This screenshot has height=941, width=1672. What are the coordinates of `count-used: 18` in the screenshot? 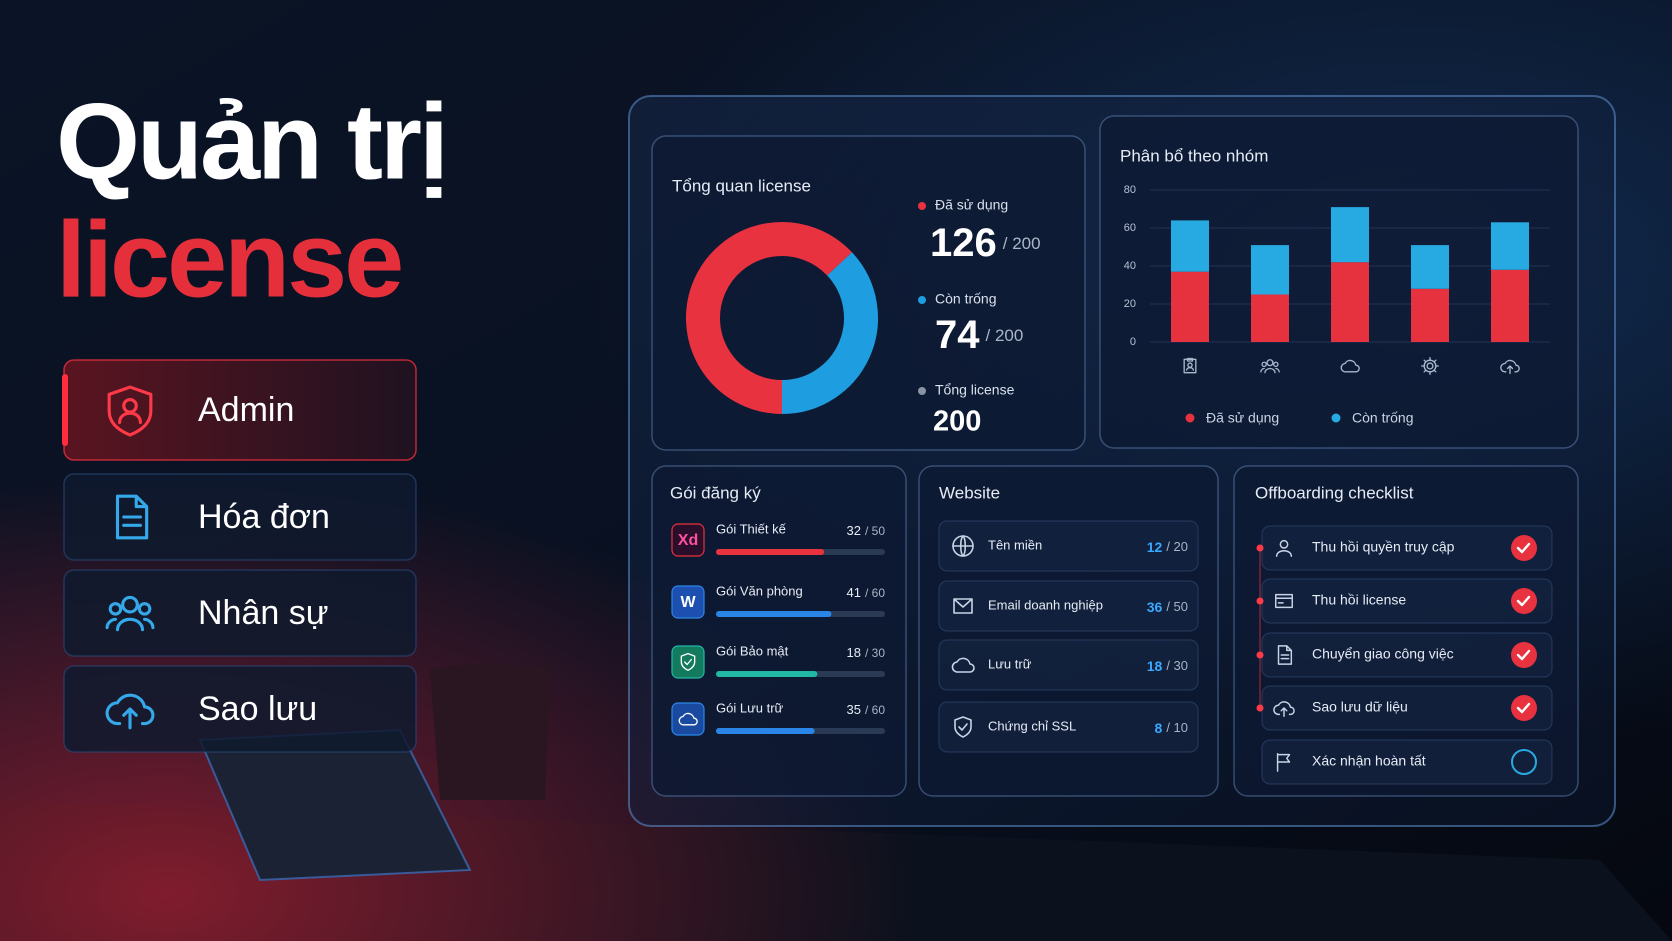 It's located at (1155, 666).